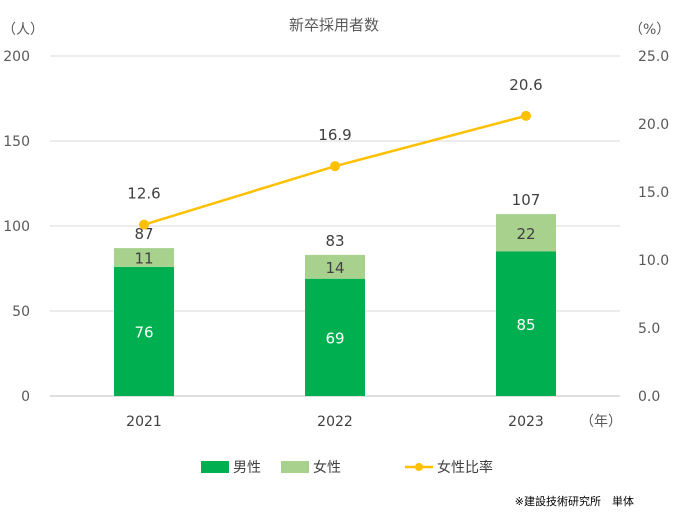  I want to click on bar-female-label: 14, so click(334, 268).